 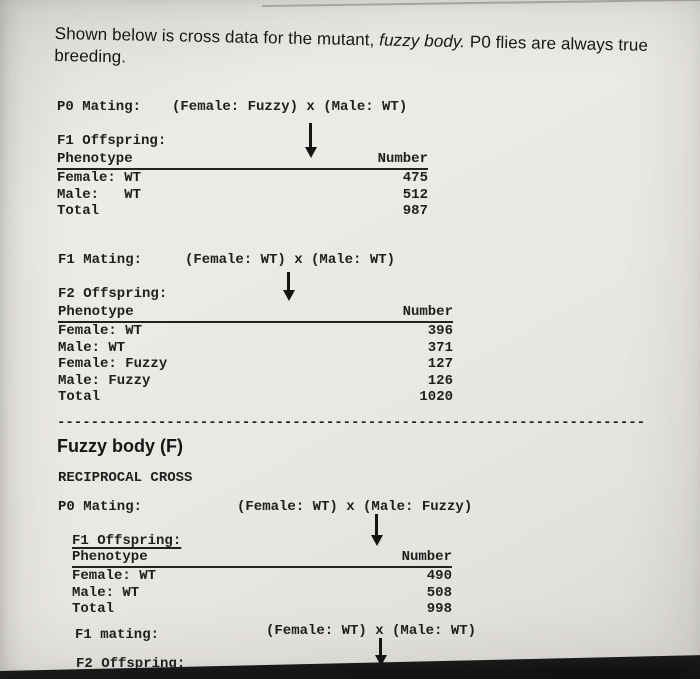 I want to click on reciprocal-cross-subtitle: RECIPROCAL CROSS, so click(x=125, y=478).